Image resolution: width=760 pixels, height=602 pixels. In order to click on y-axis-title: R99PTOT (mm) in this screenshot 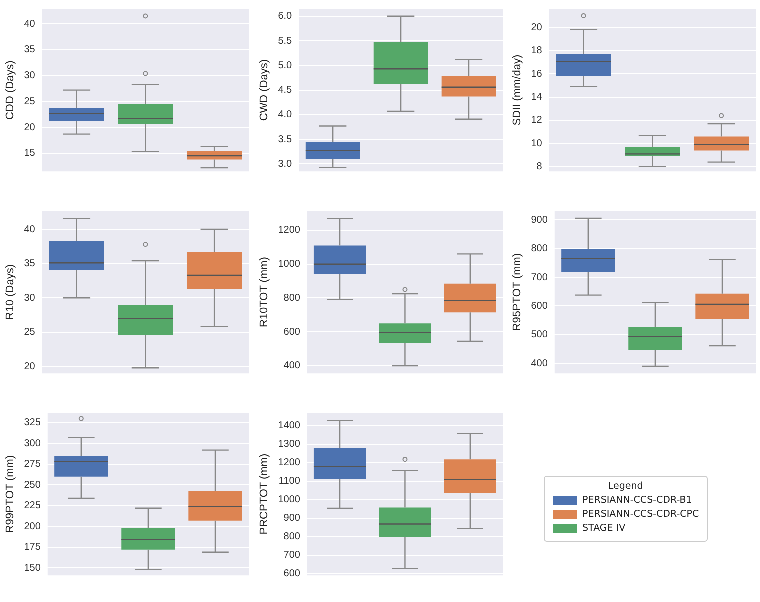, I will do `click(10, 494)`.